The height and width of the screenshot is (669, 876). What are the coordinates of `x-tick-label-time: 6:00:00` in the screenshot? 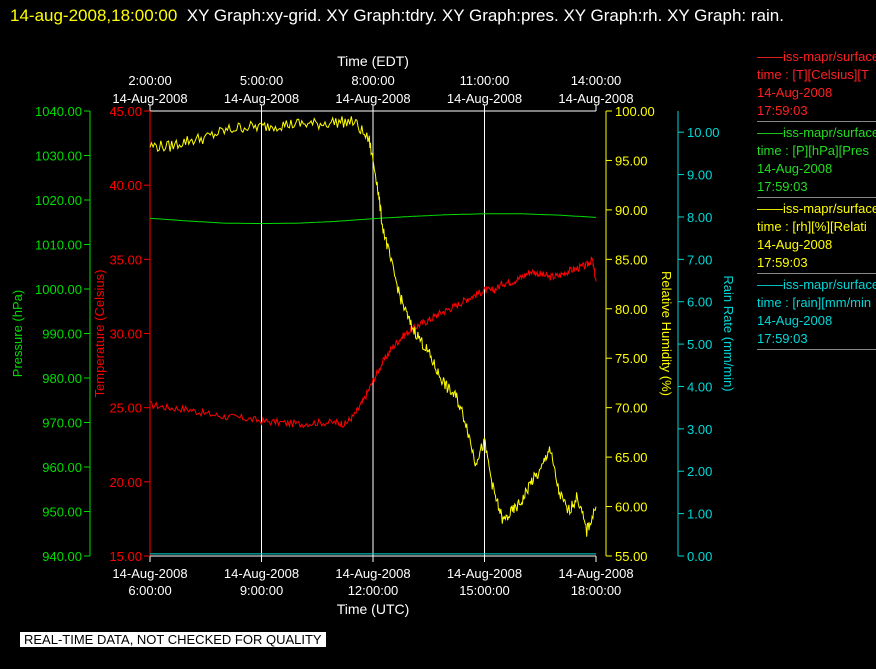 It's located at (149, 590).